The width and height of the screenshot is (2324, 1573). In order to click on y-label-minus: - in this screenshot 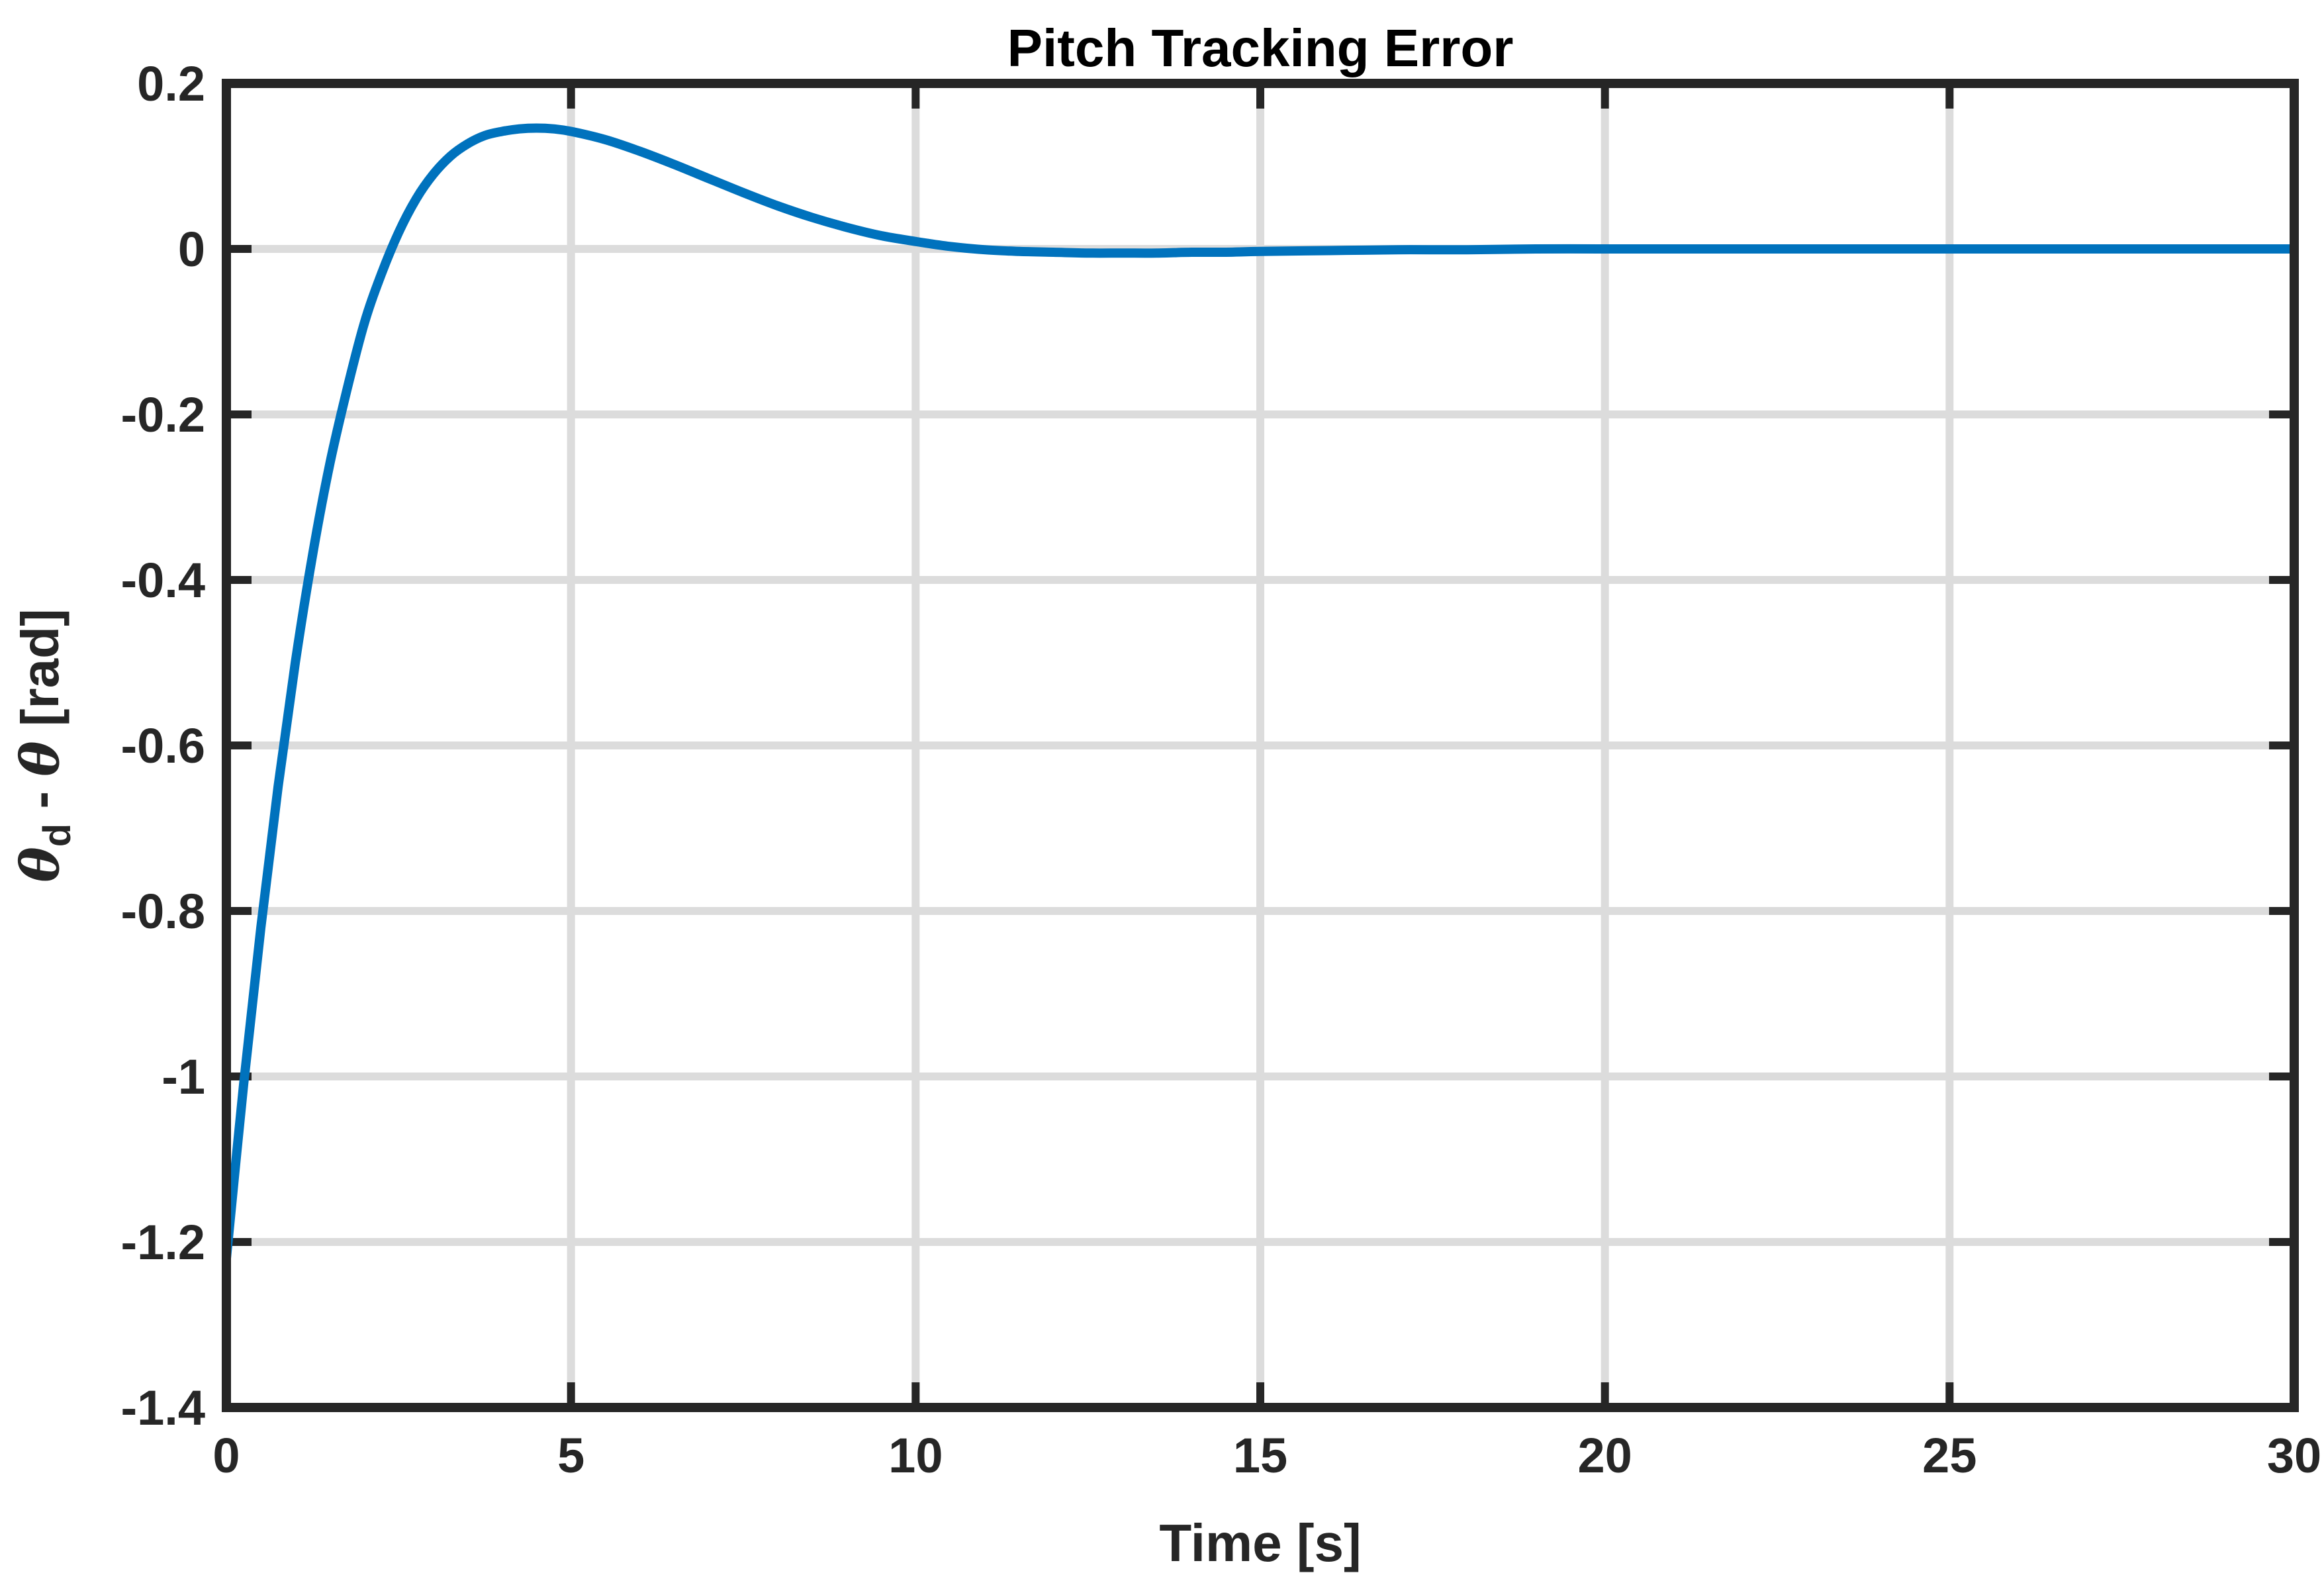, I will do `click(40, 800)`.